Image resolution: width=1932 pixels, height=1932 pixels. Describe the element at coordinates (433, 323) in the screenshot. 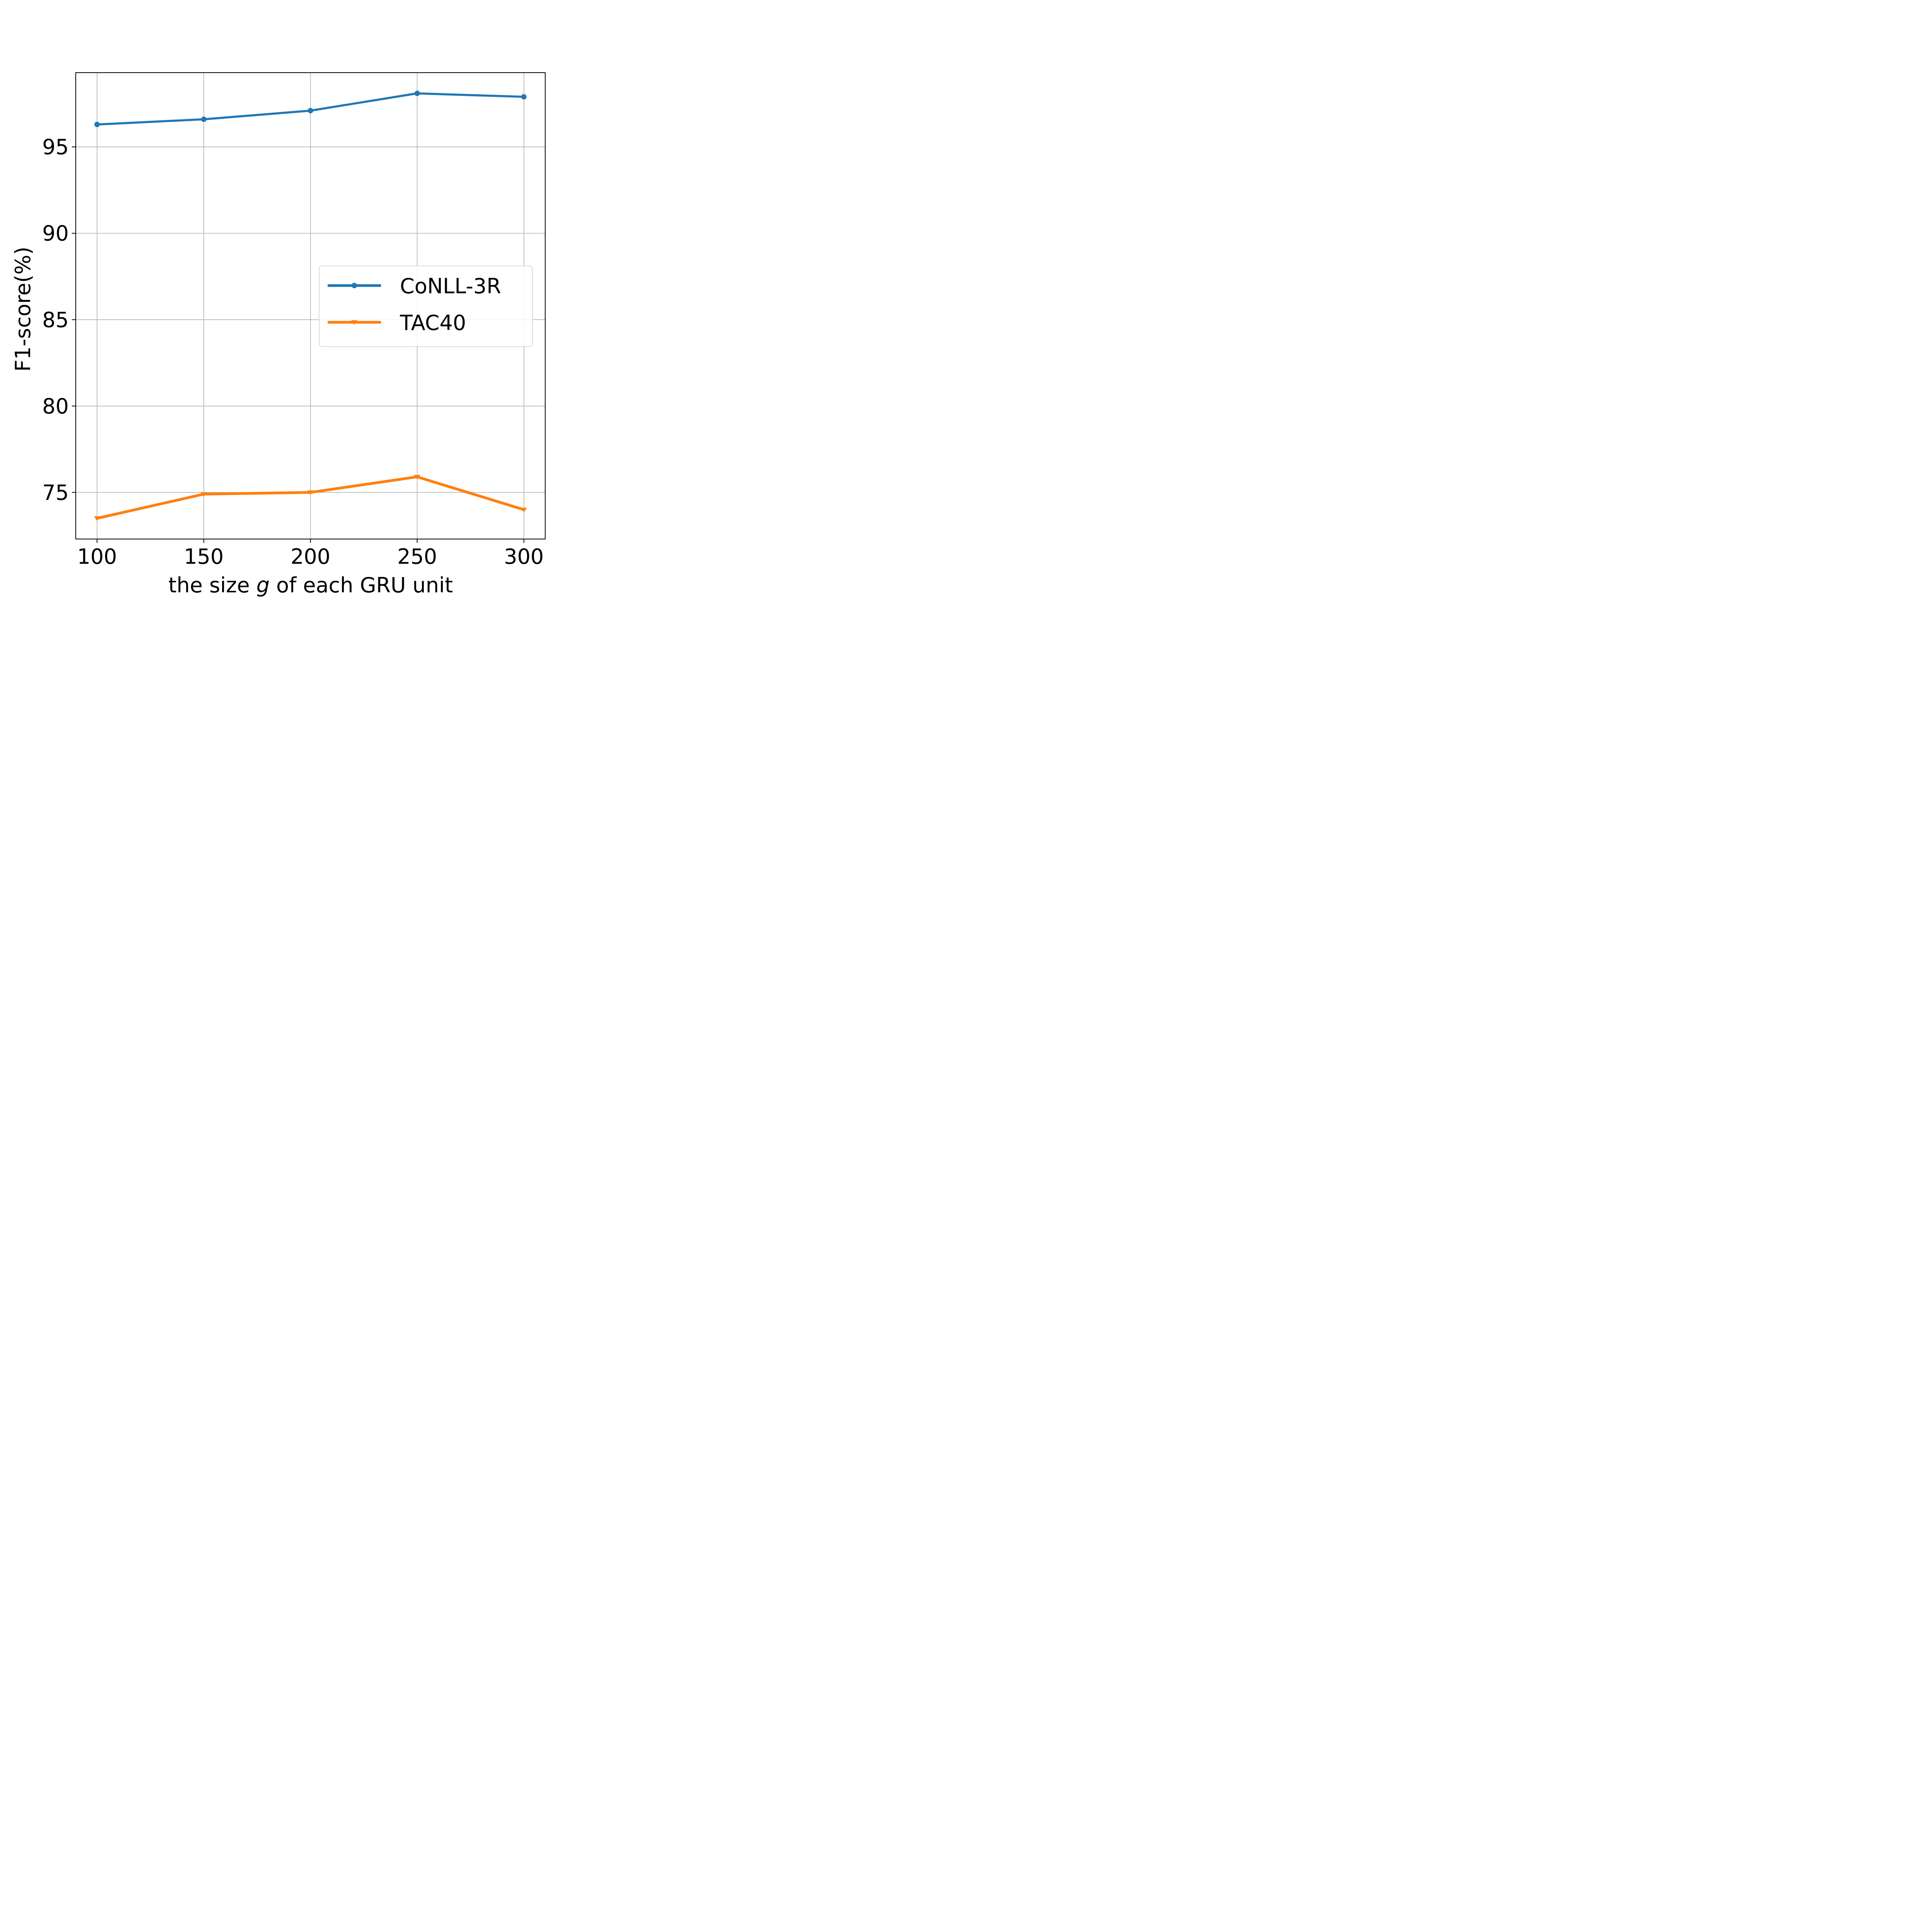

I see `legend-label: TAC40` at that location.